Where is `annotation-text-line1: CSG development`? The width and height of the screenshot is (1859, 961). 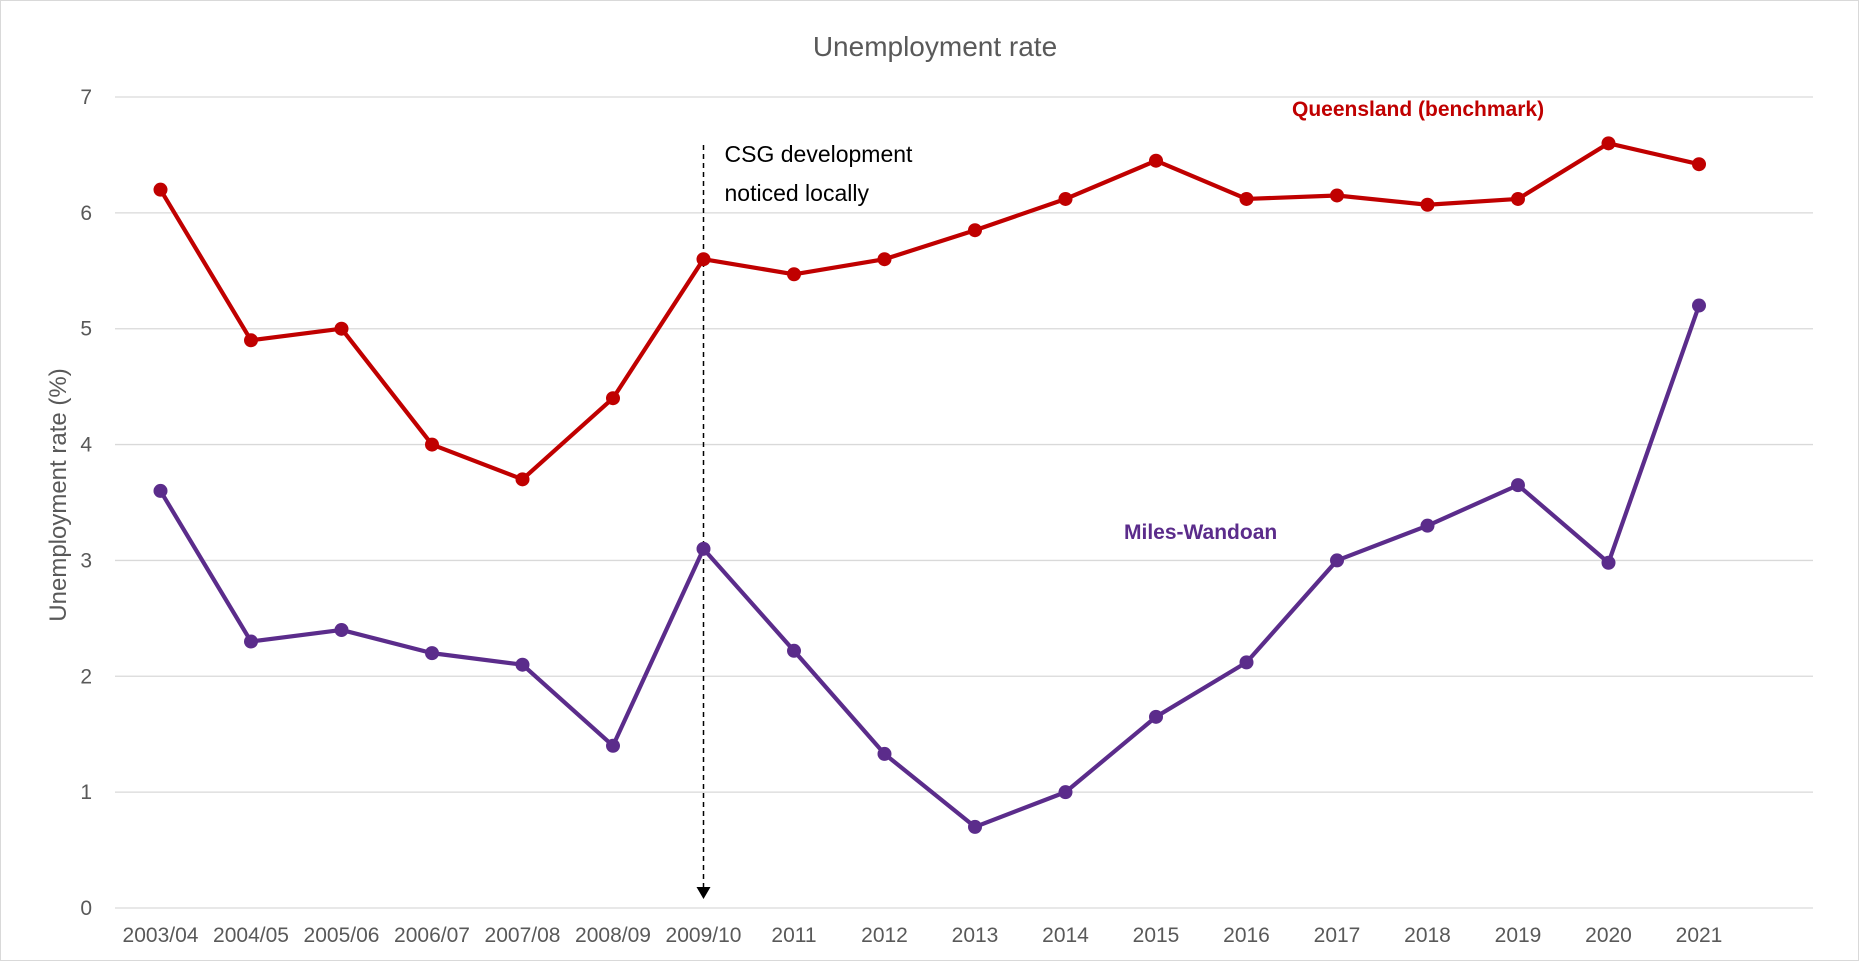 annotation-text-line1: CSG development is located at coordinates (819, 154).